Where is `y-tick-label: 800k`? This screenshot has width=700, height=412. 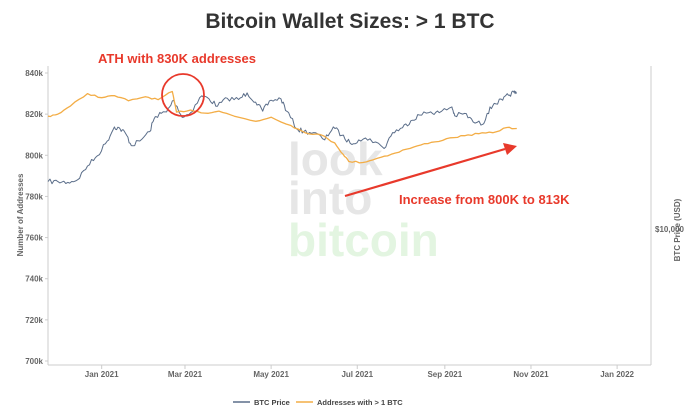 y-tick-label: 800k is located at coordinates (34, 155).